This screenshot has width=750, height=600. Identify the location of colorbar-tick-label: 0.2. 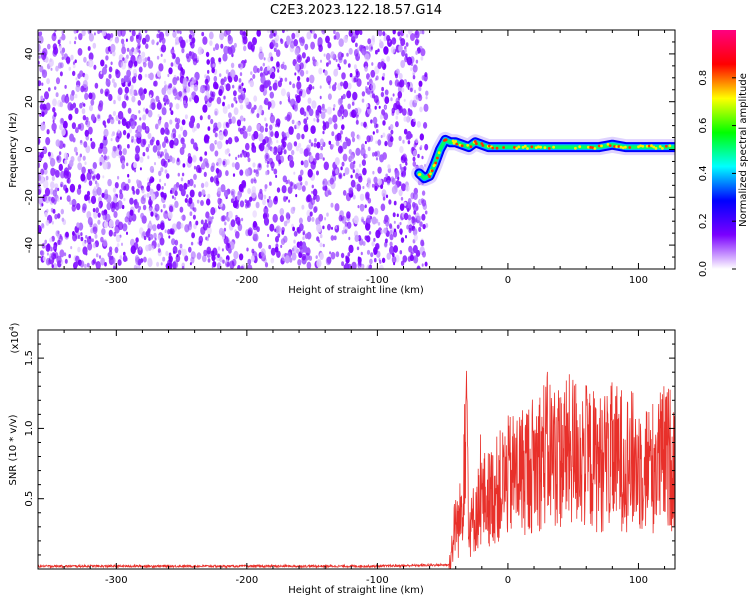
(703, 221).